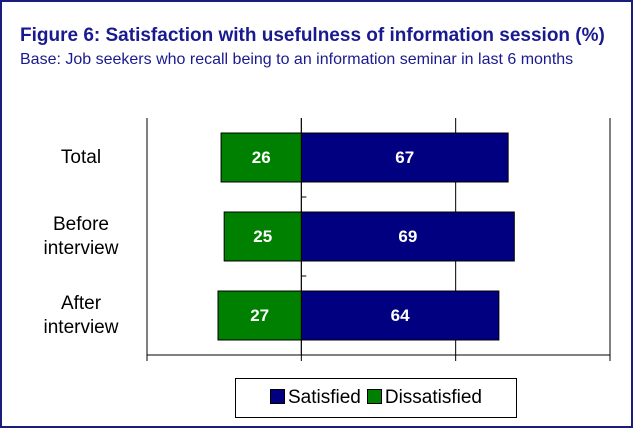  I want to click on data-label: 27, so click(259, 315).